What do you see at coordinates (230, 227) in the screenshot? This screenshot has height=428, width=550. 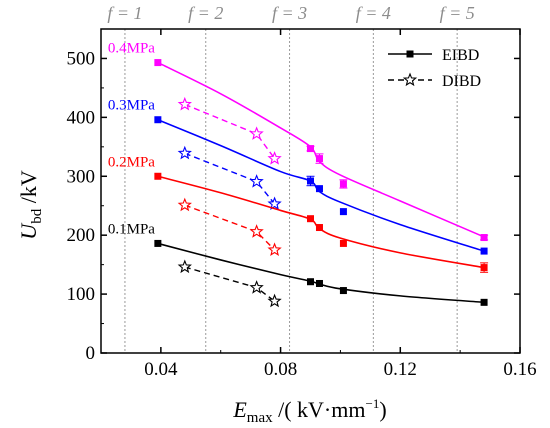 I see `dibd-line-02mpa` at bounding box center [230, 227].